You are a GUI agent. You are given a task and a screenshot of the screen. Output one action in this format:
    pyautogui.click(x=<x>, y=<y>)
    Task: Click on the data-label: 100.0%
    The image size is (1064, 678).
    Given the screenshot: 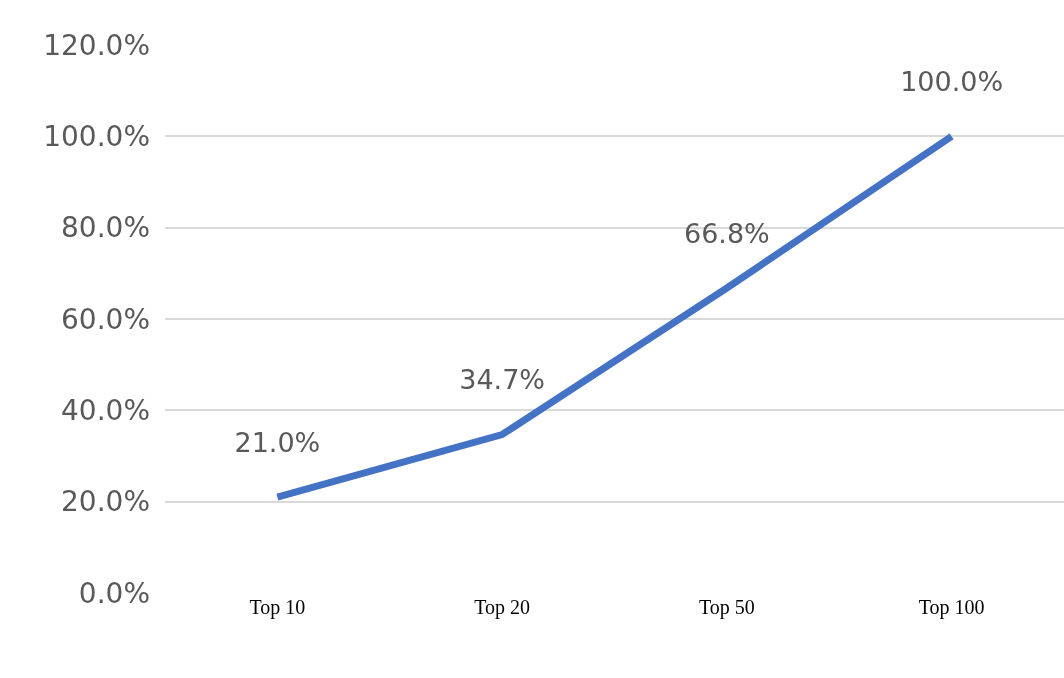 What is the action you would take?
    pyautogui.click(x=952, y=82)
    